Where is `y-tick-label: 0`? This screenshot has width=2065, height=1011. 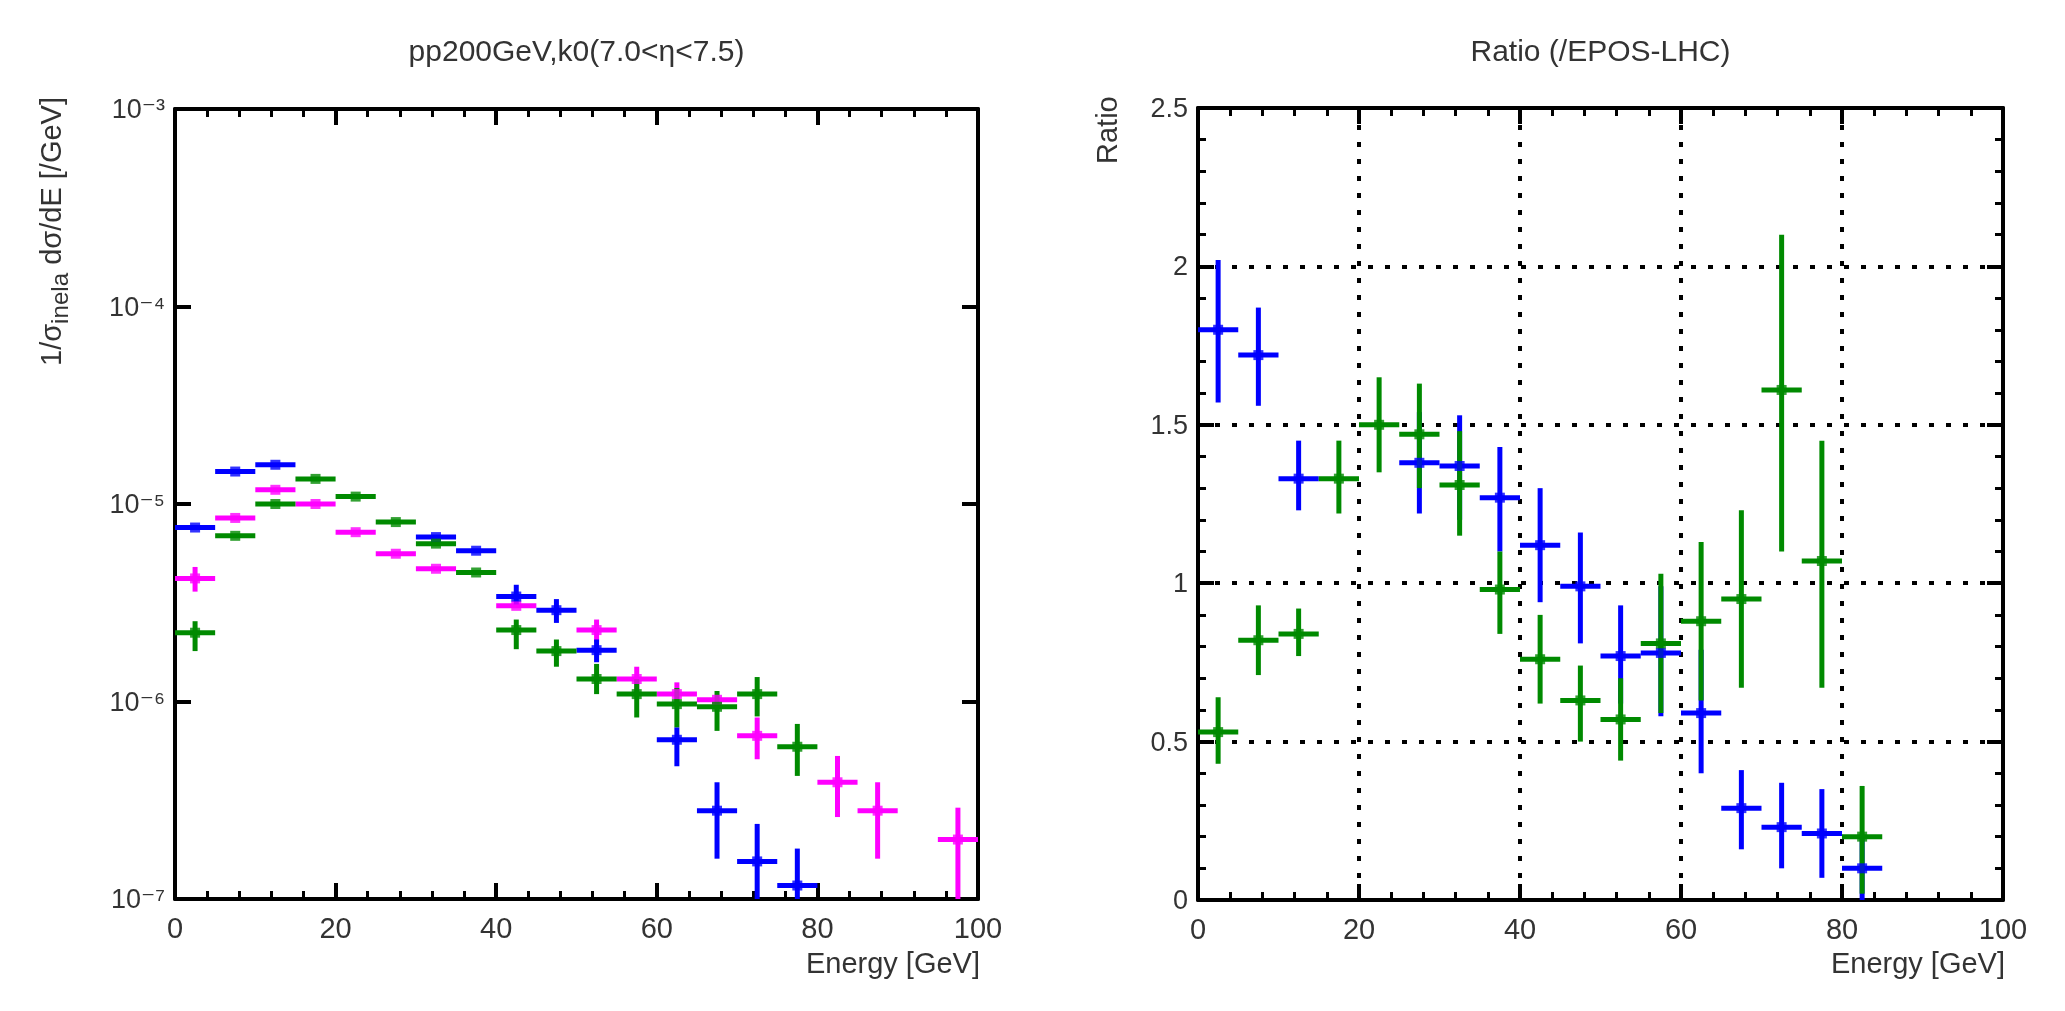
y-tick-label: 0 is located at coordinates (1180, 900).